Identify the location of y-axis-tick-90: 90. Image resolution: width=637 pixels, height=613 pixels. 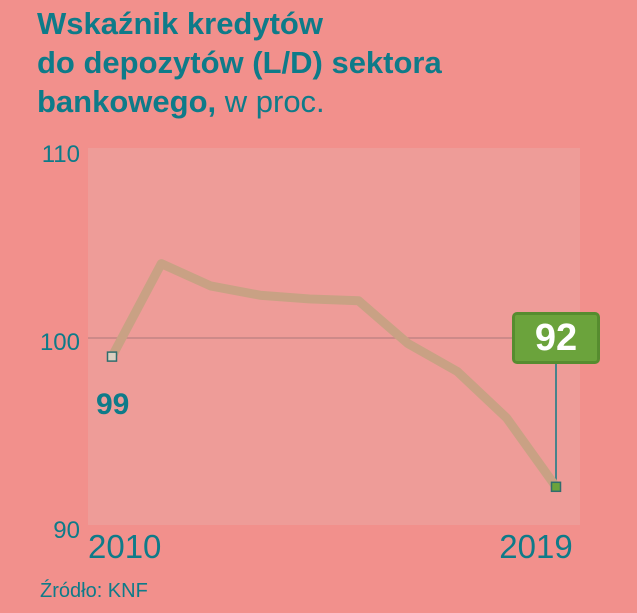
(66, 530).